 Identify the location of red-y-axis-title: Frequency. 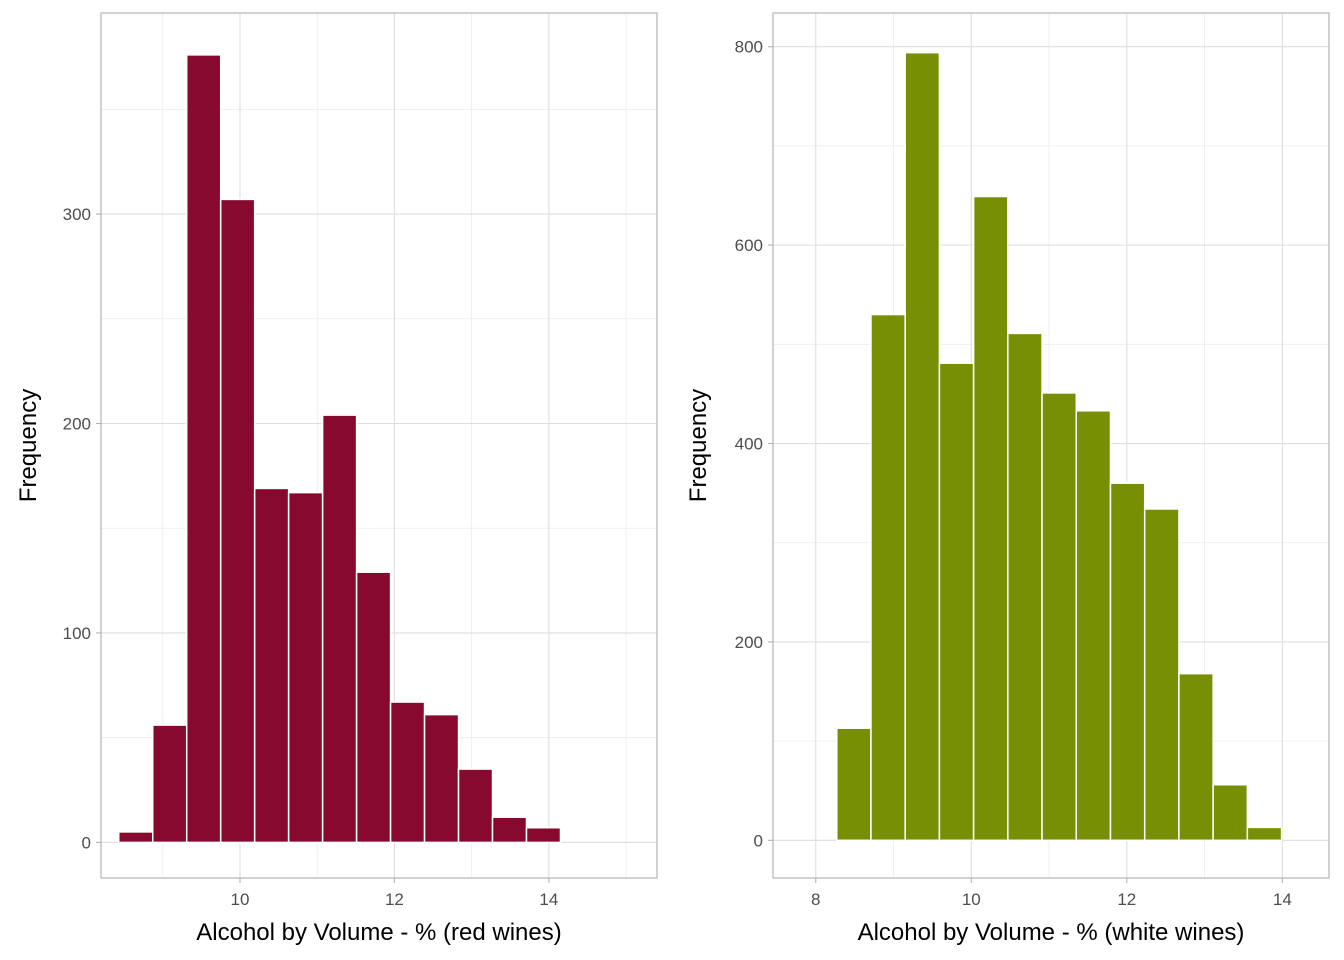
(28, 445).